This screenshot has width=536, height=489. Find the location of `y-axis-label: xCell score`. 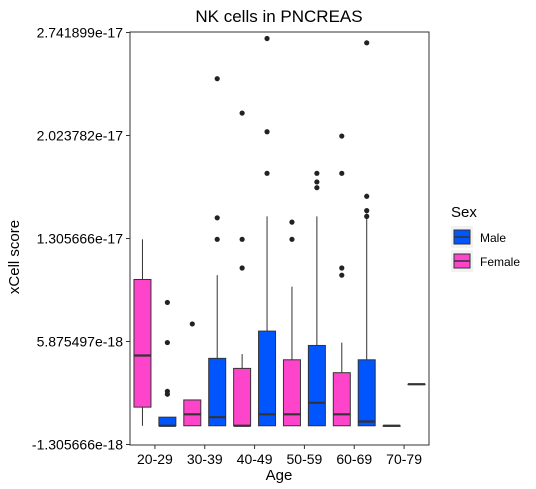

y-axis-label: xCell score is located at coordinates (14, 257).